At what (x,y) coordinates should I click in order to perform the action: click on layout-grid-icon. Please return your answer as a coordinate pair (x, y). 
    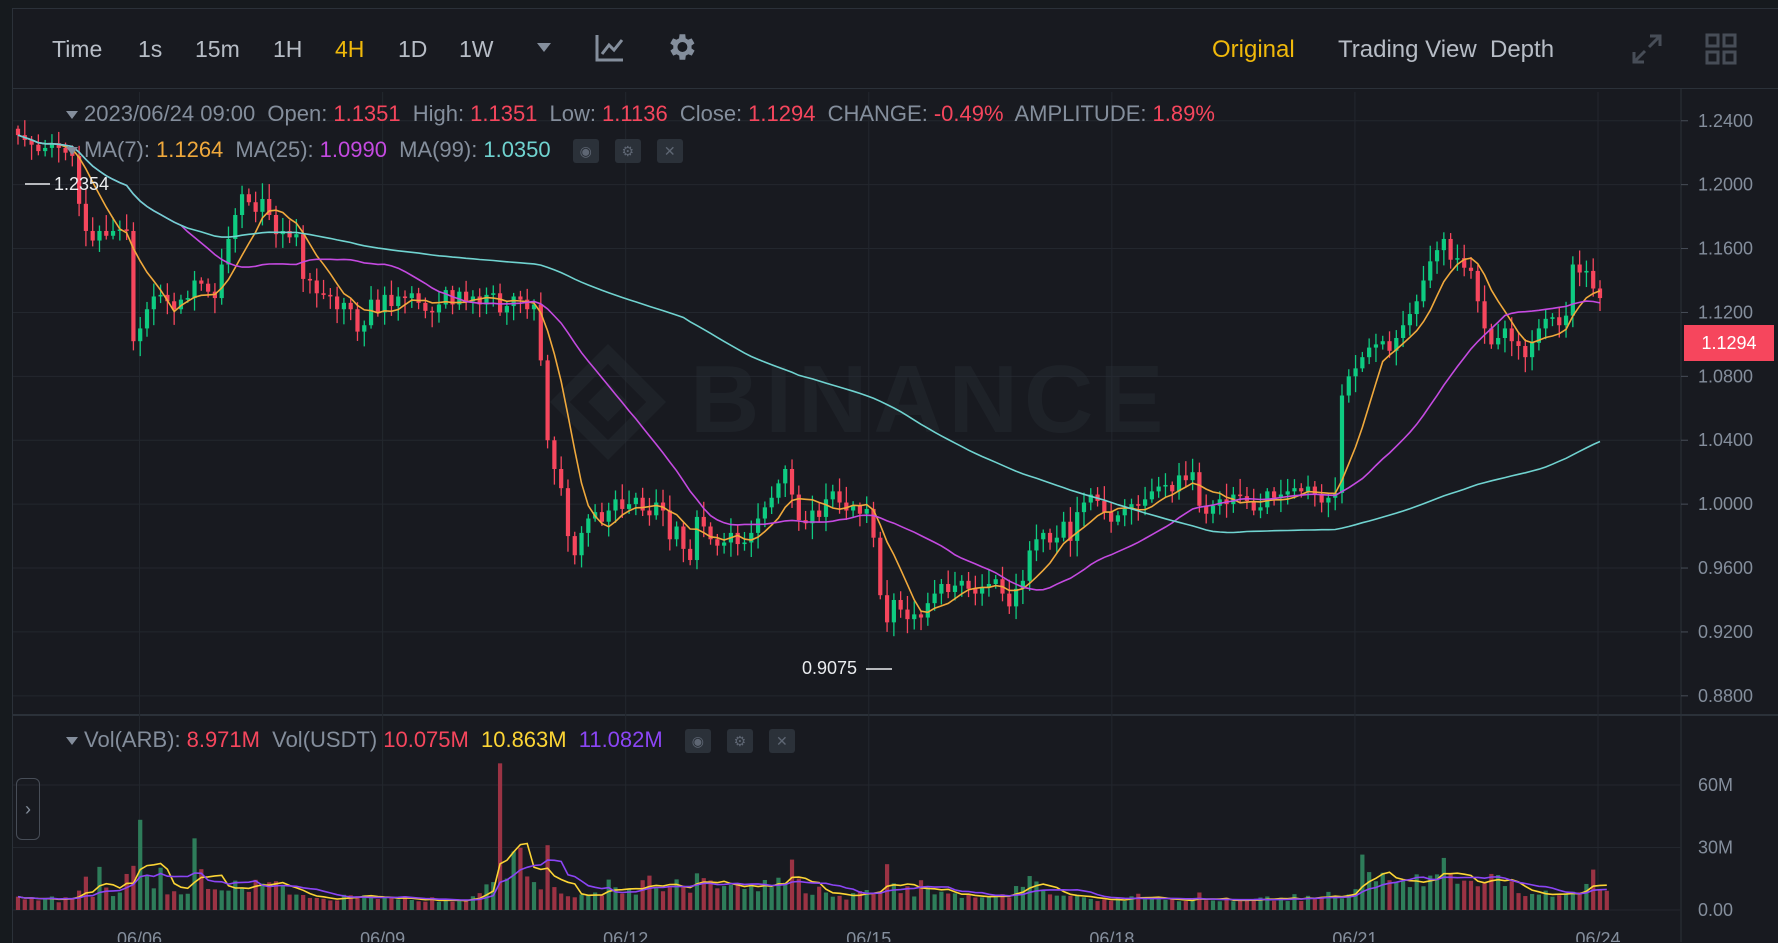
    Looking at the image, I should click on (1721, 49).